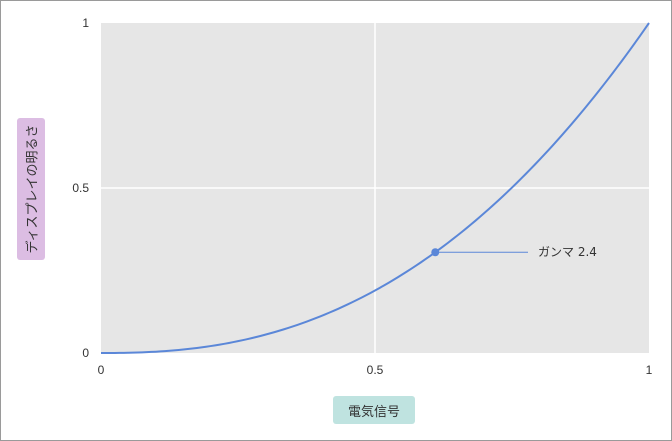 This screenshot has height=441, width=672. What do you see at coordinates (101, 370) in the screenshot?
I see `x-tick-label: 0` at bounding box center [101, 370].